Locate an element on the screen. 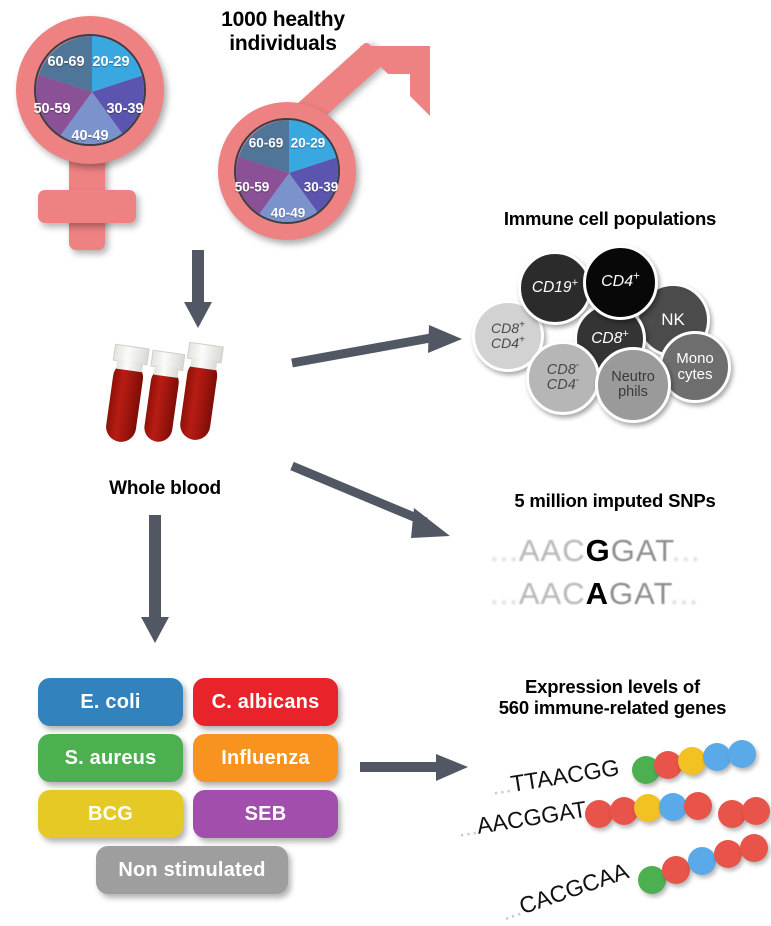 The image size is (771, 926). stimulus-s-aureus: S. aureus is located at coordinates (110, 758).